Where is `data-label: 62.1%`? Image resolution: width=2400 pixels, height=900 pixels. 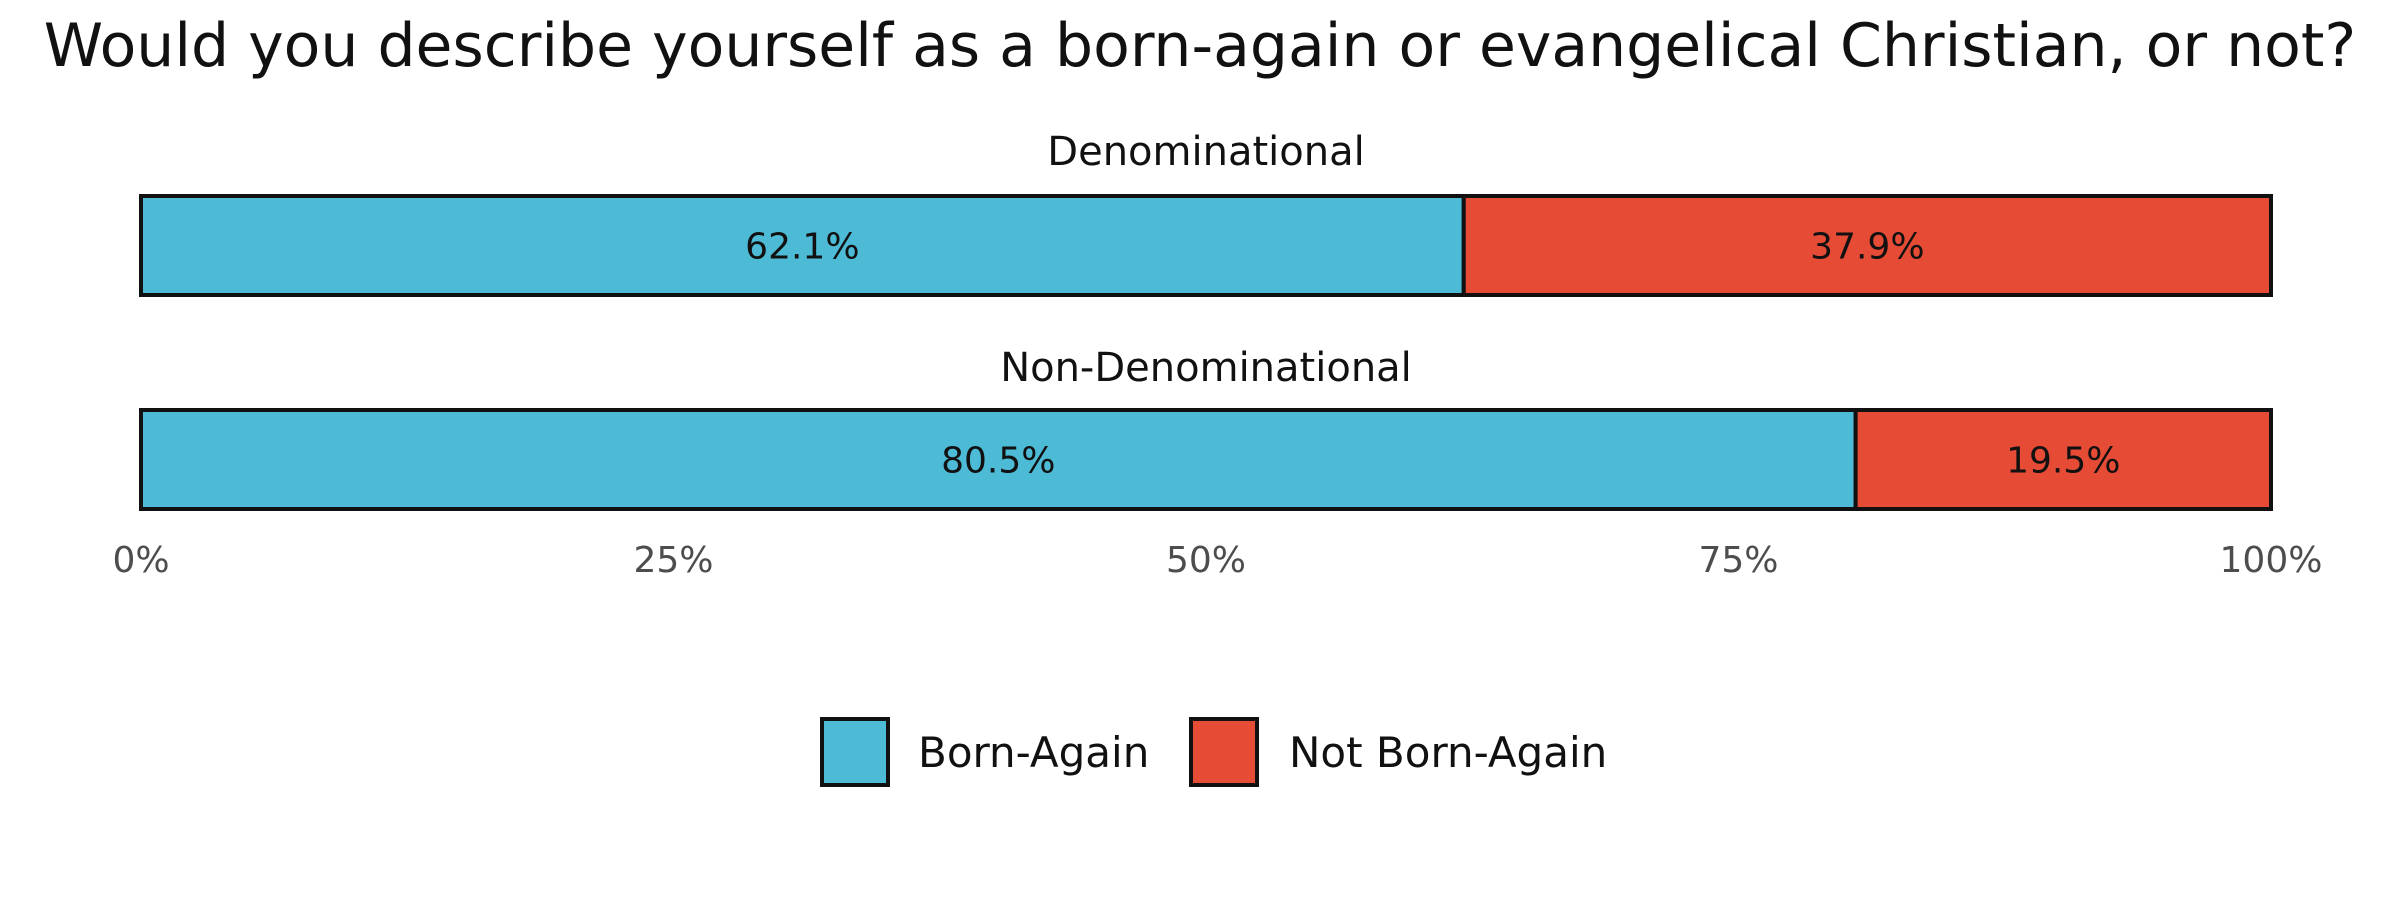 data-label: 62.1% is located at coordinates (802, 247).